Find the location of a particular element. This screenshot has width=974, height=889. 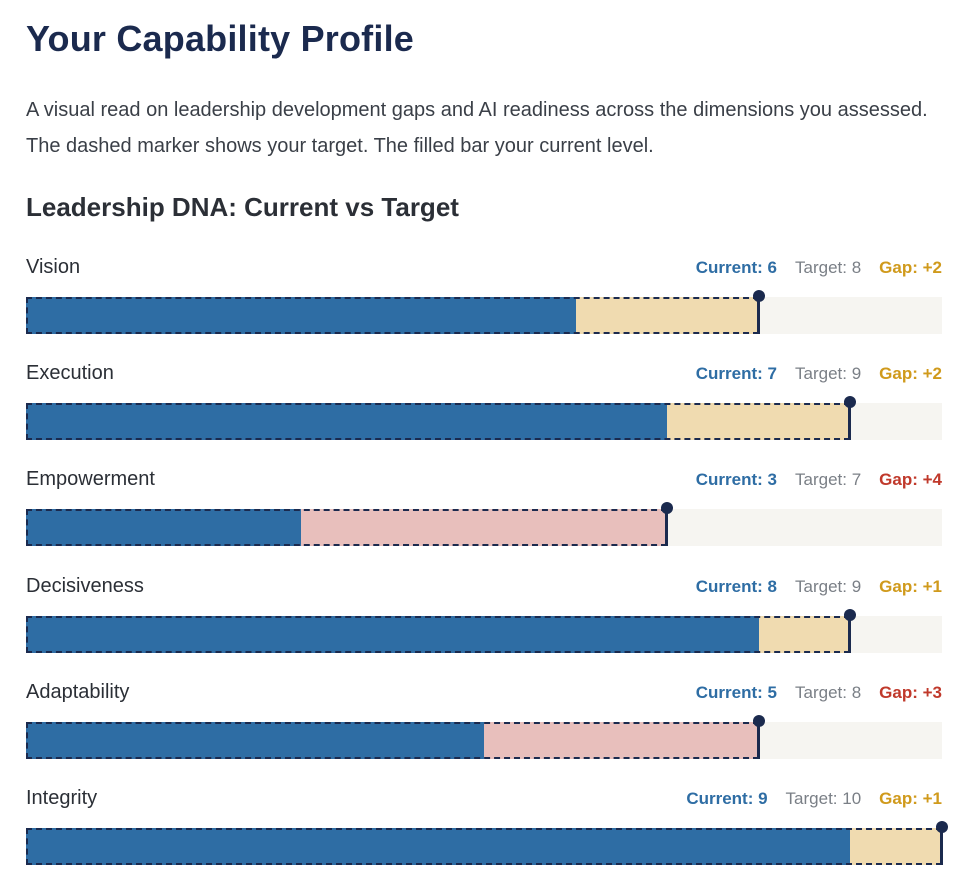

page-title: Your Capability Profile is located at coordinates (220, 38).